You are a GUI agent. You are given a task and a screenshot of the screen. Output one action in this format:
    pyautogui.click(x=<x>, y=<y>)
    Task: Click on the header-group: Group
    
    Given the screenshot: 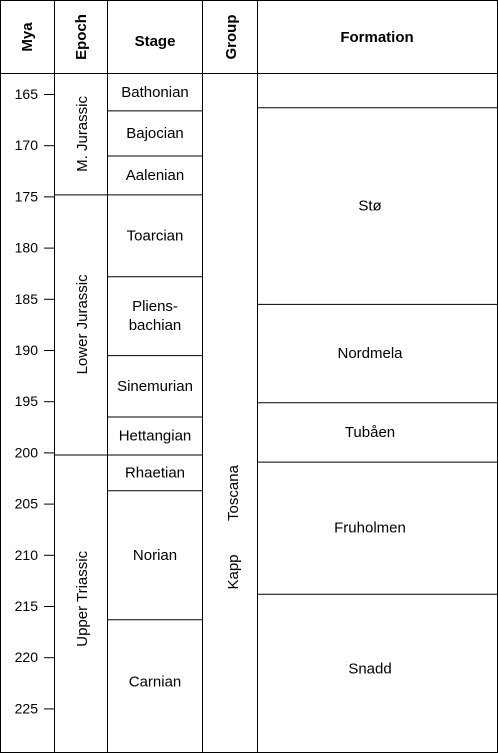 What is the action you would take?
    pyautogui.click(x=231, y=37)
    